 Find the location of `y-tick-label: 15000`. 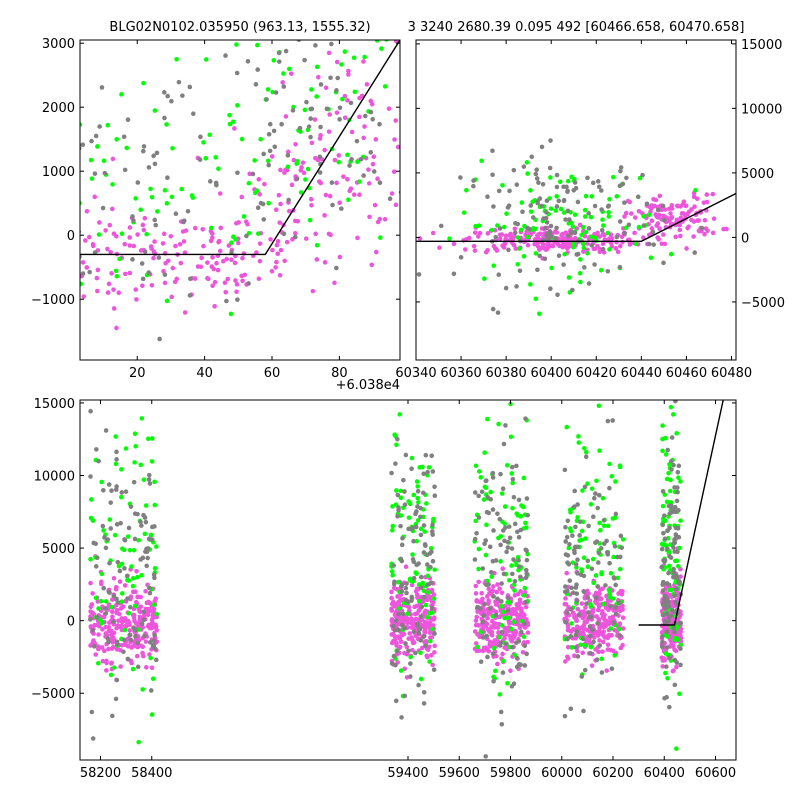

y-tick-label: 15000 is located at coordinates (761, 45).